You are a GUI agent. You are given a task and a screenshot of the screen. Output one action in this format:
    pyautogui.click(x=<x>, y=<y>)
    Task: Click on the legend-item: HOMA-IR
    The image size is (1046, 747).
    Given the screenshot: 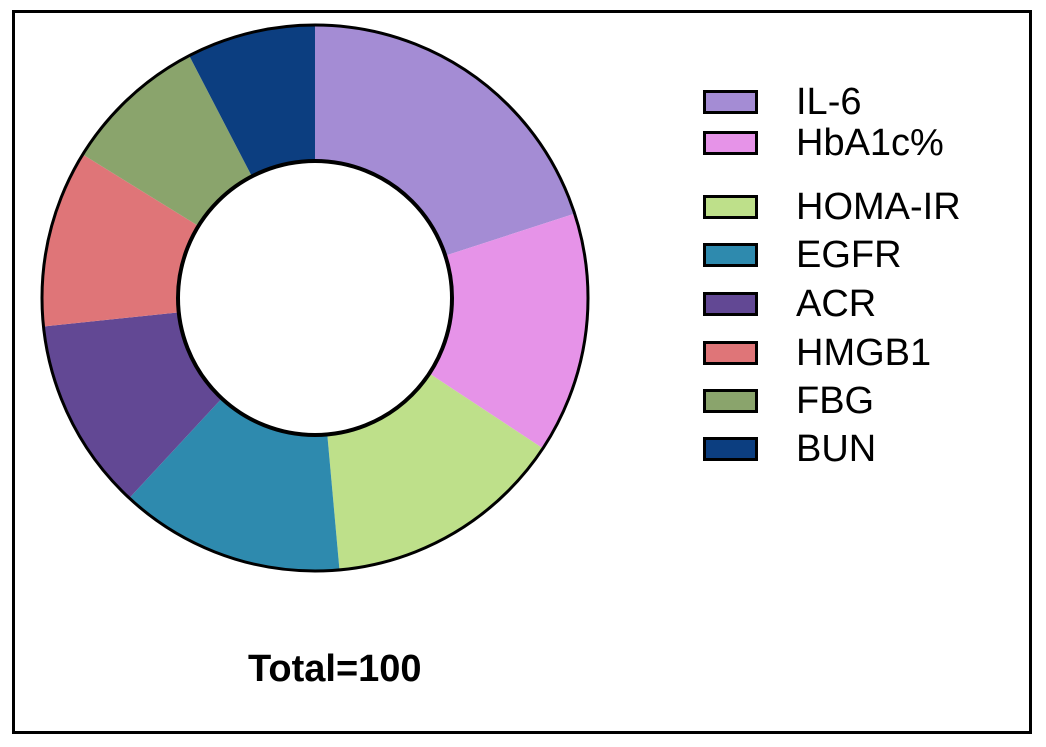 What is the action you would take?
    pyautogui.click(x=868, y=210)
    